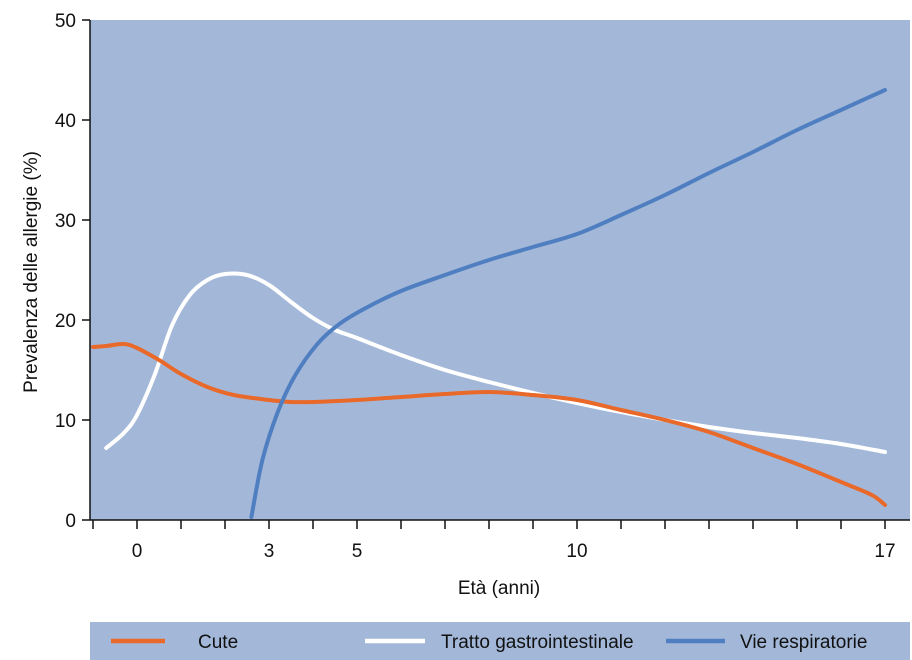  What do you see at coordinates (218, 642) in the screenshot?
I see `legend-label-cute: Cute` at bounding box center [218, 642].